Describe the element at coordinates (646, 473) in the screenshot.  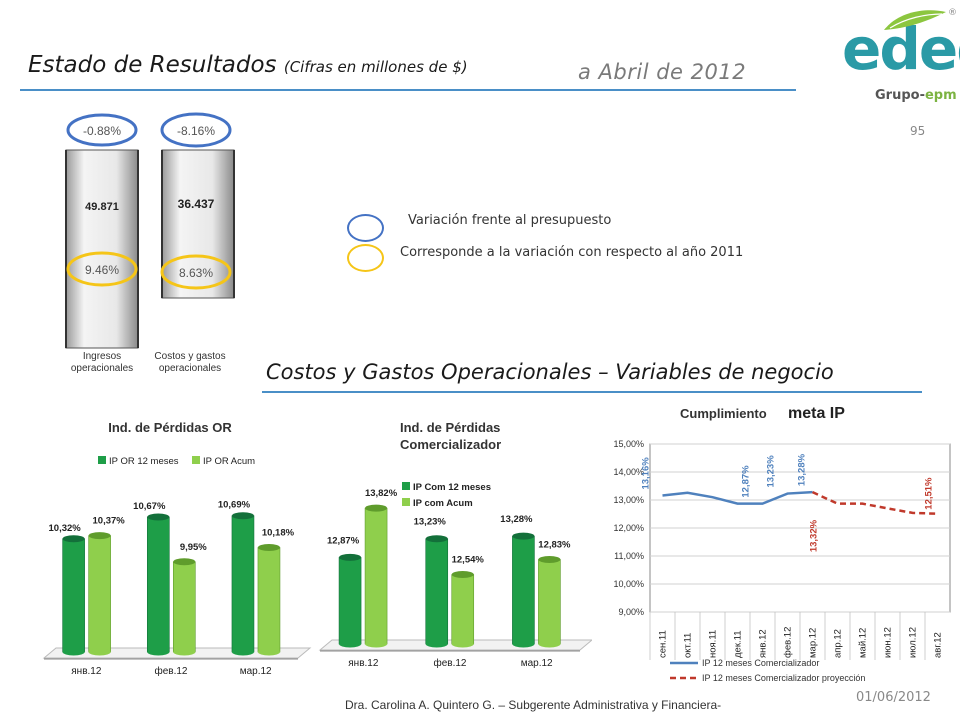
I see `data-label: 13,16%` at that location.